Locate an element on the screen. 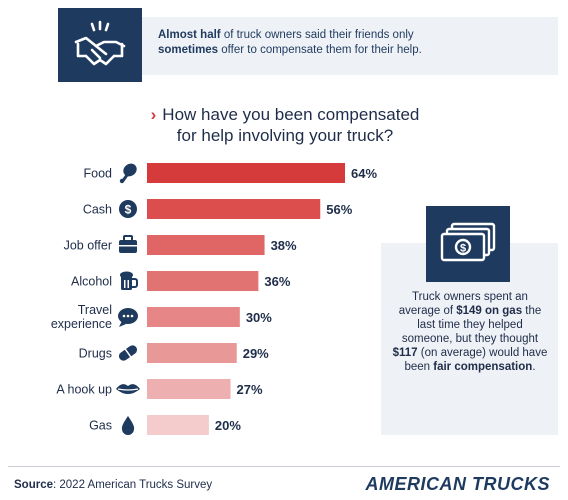 The height and width of the screenshot is (500, 568). panel-bold-117: $117 is located at coordinates (405, 353).